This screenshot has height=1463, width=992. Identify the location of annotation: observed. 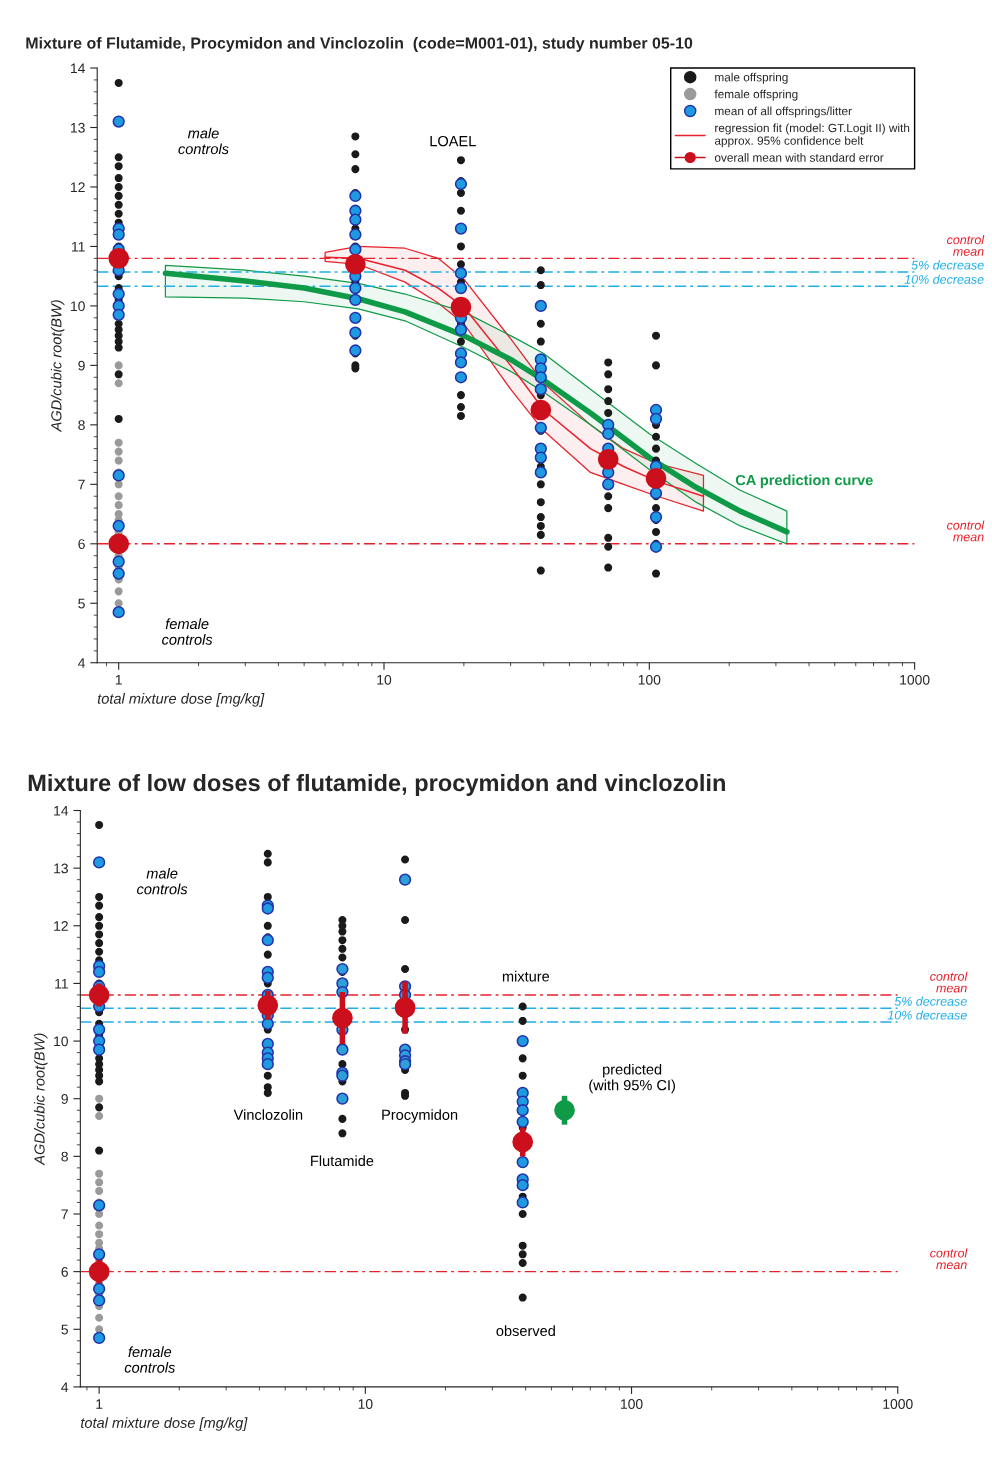
(525, 1331).